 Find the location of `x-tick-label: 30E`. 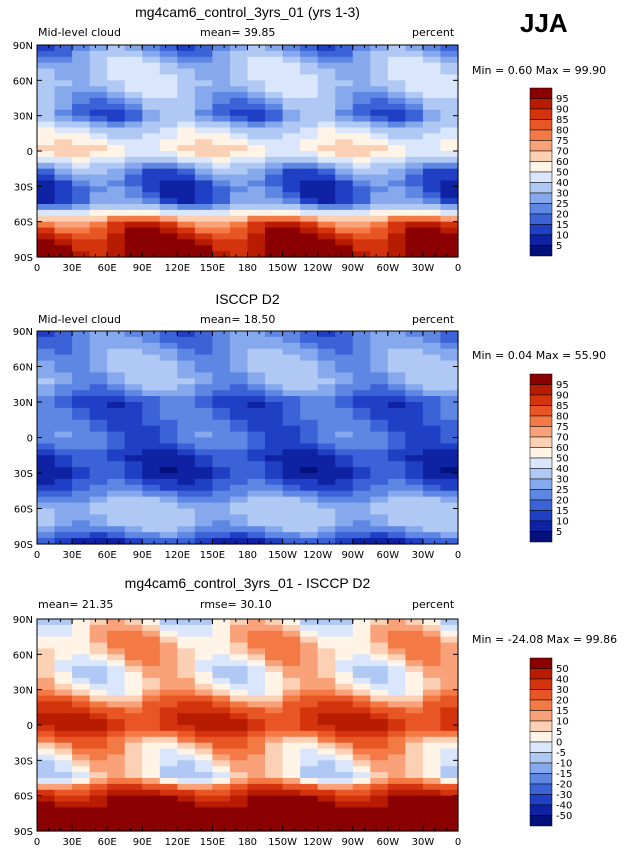

x-tick-label: 30E is located at coordinates (72, 268).